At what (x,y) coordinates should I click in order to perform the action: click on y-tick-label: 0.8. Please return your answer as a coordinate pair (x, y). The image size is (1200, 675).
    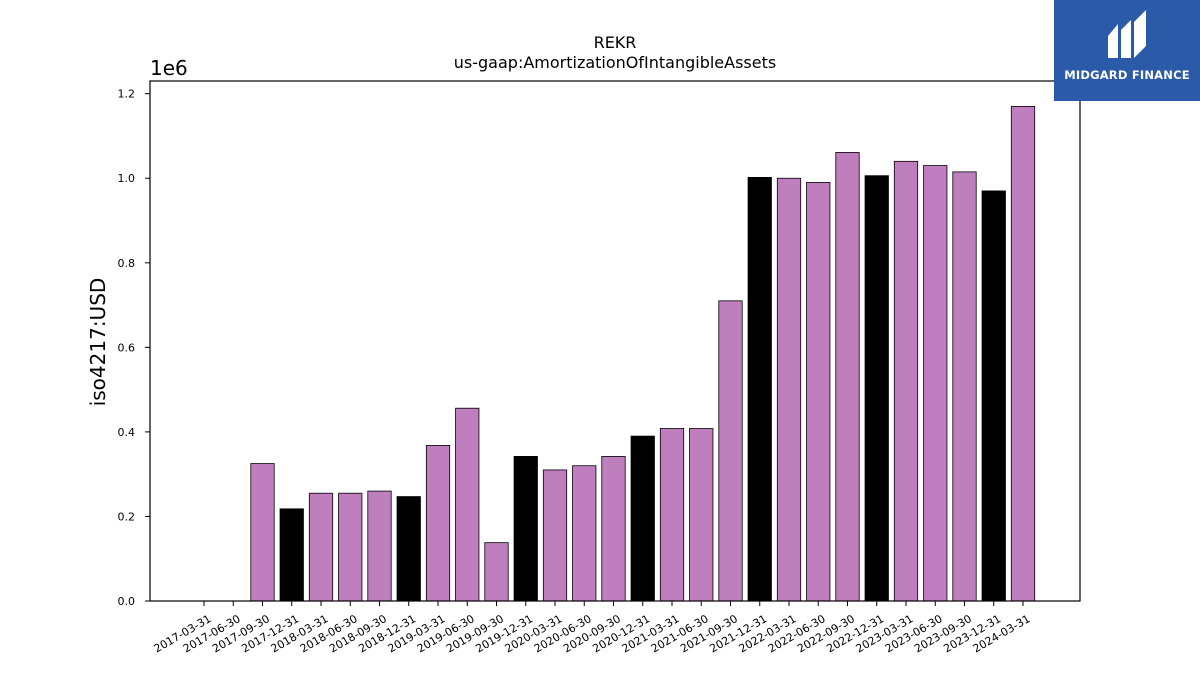
    Looking at the image, I should click on (127, 263).